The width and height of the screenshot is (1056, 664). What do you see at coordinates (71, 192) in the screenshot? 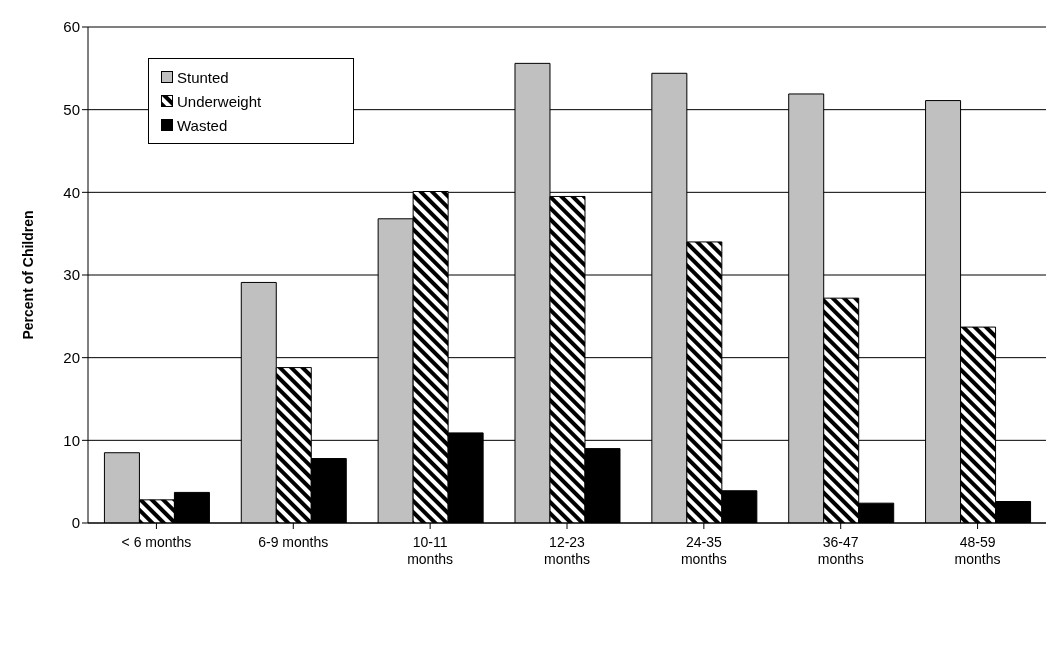
I see `y-tick-label: 40` at bounding box center [71, 192].